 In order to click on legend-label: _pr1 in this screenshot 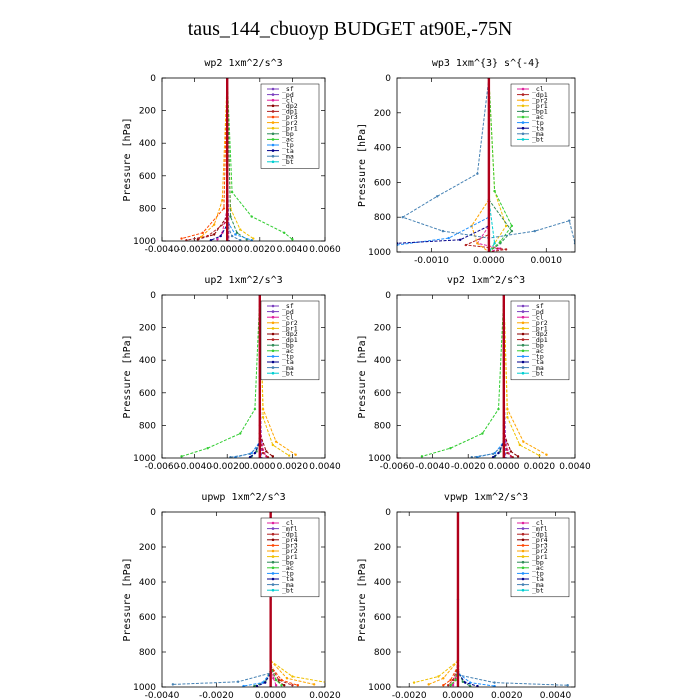, I will do `click(540, 557)`.